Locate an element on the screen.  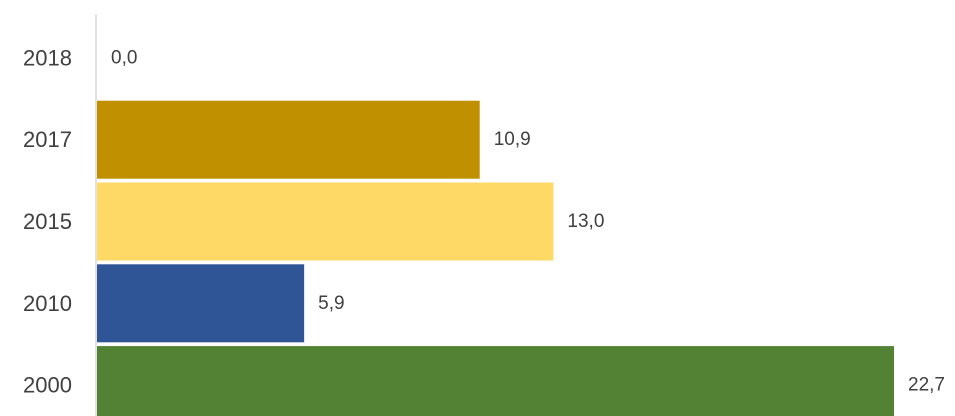
bar-2017 is located at coordinates (288, 139).